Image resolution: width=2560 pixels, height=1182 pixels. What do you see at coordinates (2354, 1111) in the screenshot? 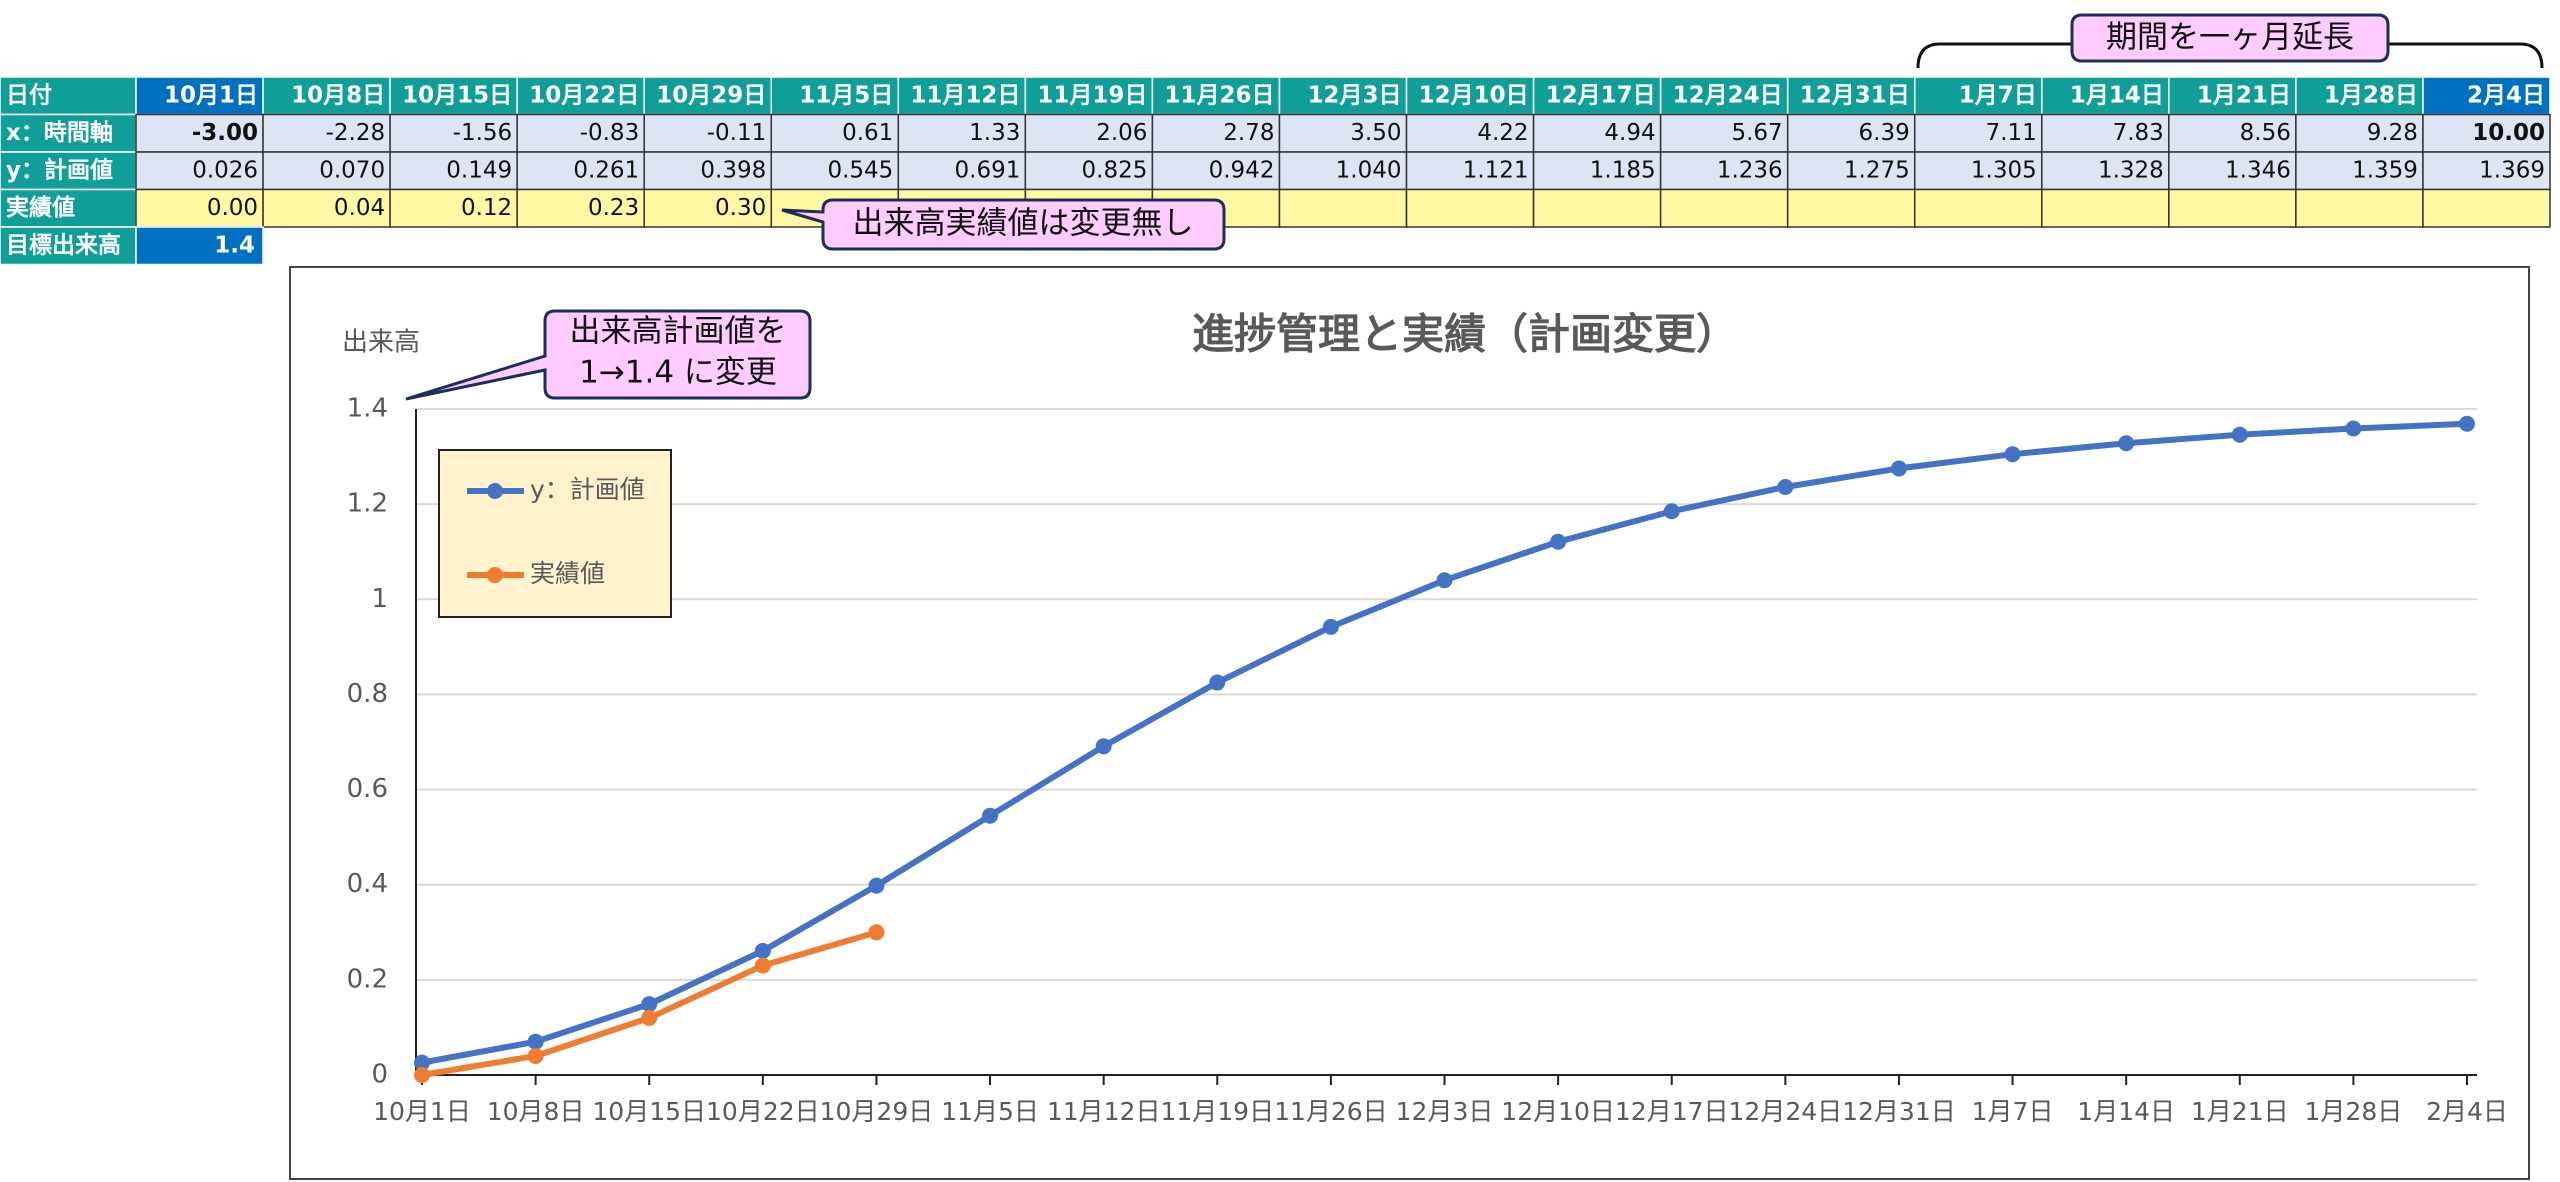
I see `x-tick-label: 1月28日` at bounding box center [2354, 1111].